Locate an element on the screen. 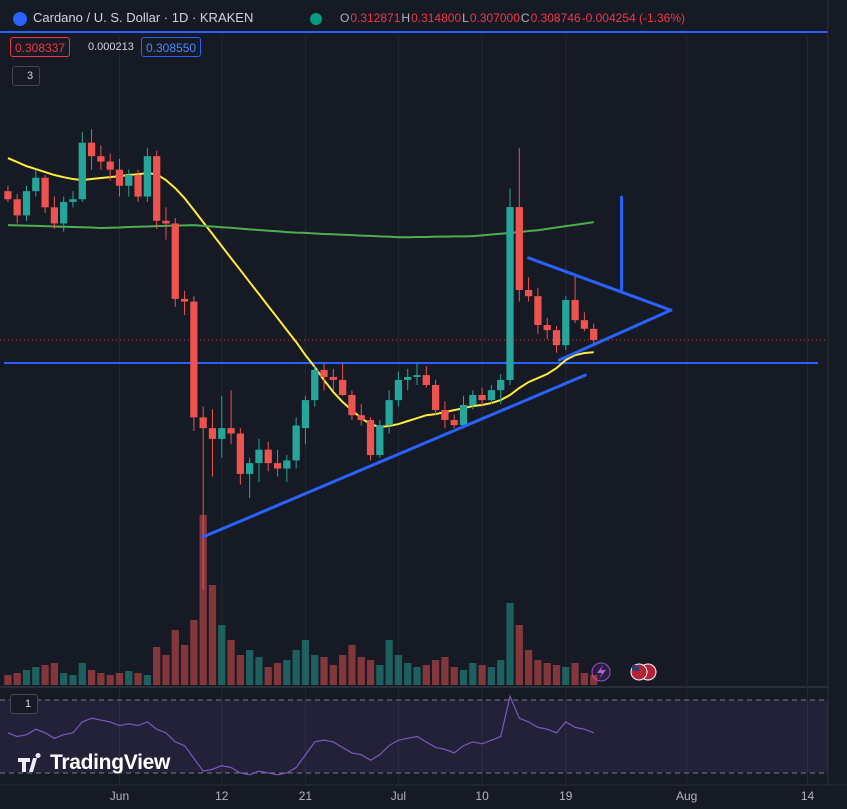  legend-text: 0.308746 is located at coordinates (555, 18).